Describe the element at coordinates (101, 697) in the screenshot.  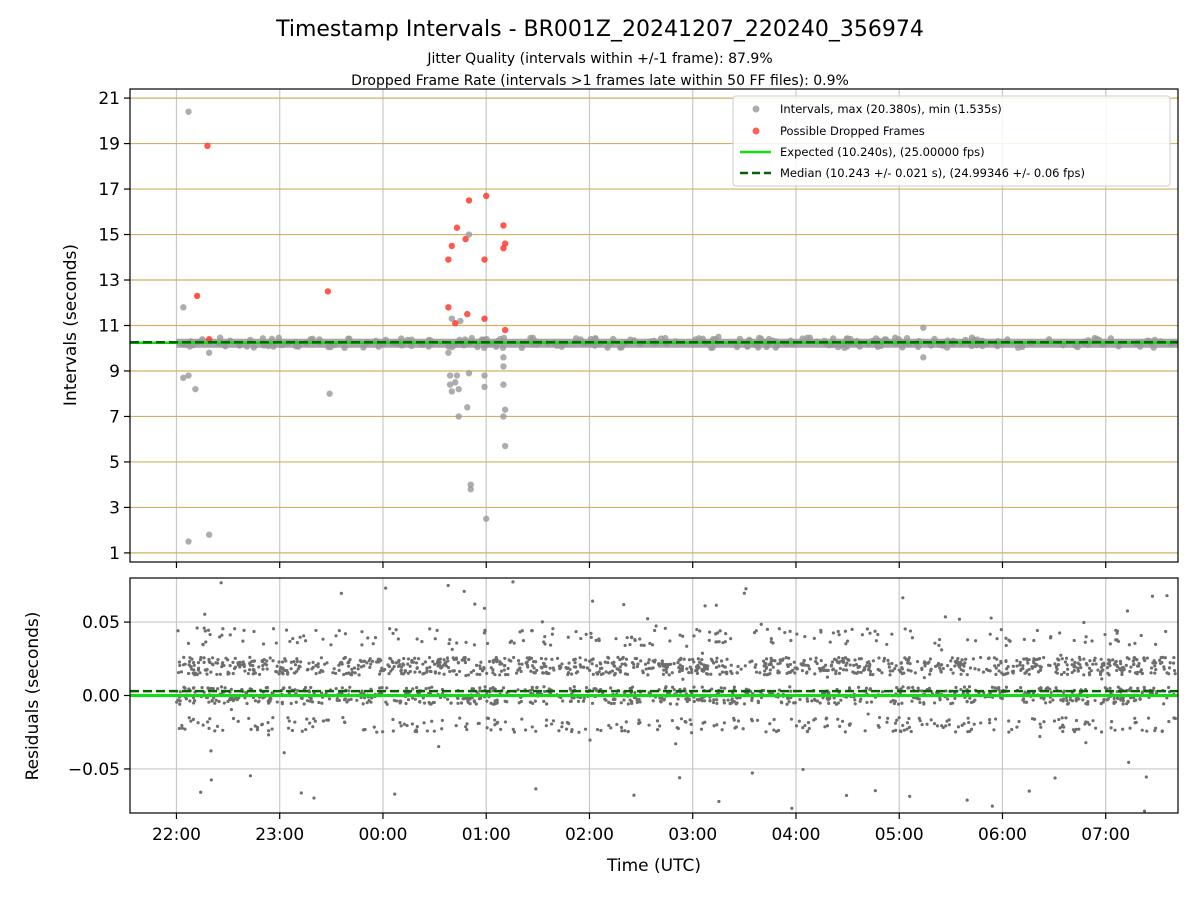
I see `bottom-y-tick-label: 0.00` at that location.